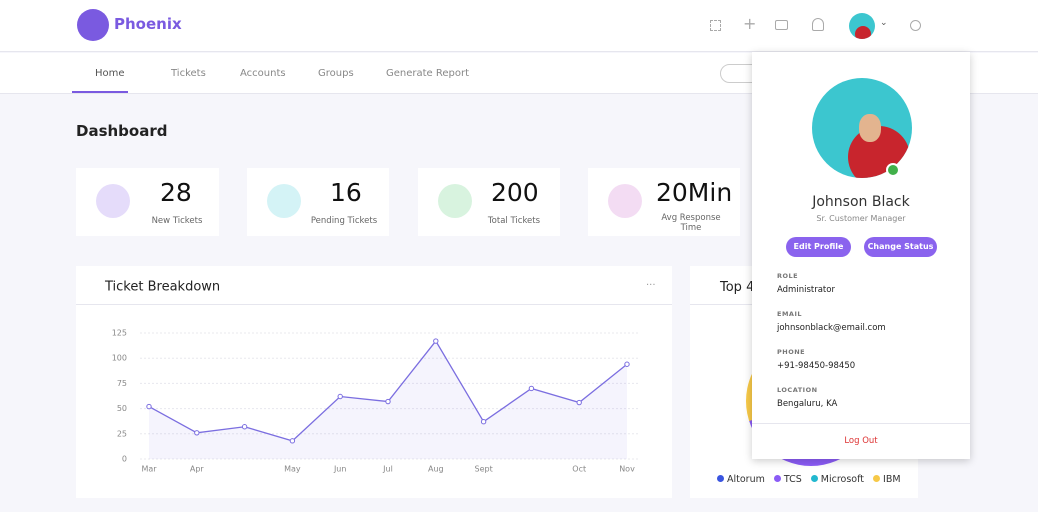  I want to click on legend-item: TCS, so click(787, 479).